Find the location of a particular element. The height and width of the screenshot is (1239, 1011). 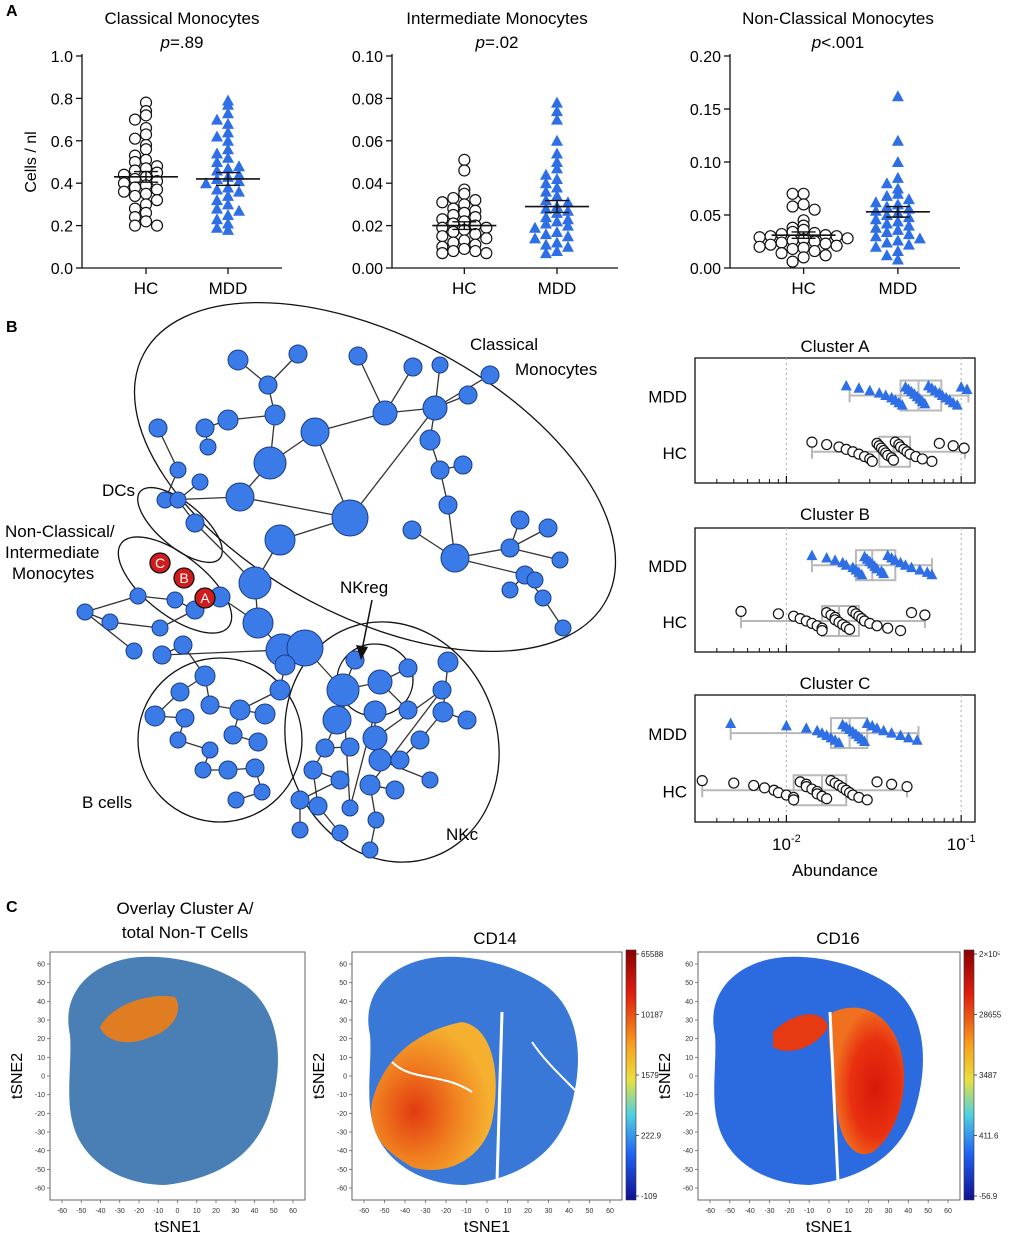

y-tick-label: 1.0 is located at coordinates (62, 57).